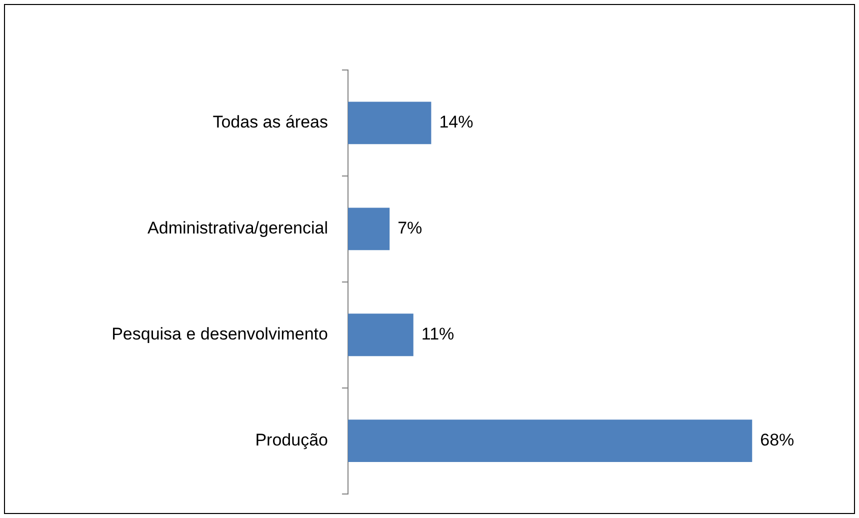 The height and width of the screenshot is (518, 859). I want to click on data-label: 11%, so click(437, 334).